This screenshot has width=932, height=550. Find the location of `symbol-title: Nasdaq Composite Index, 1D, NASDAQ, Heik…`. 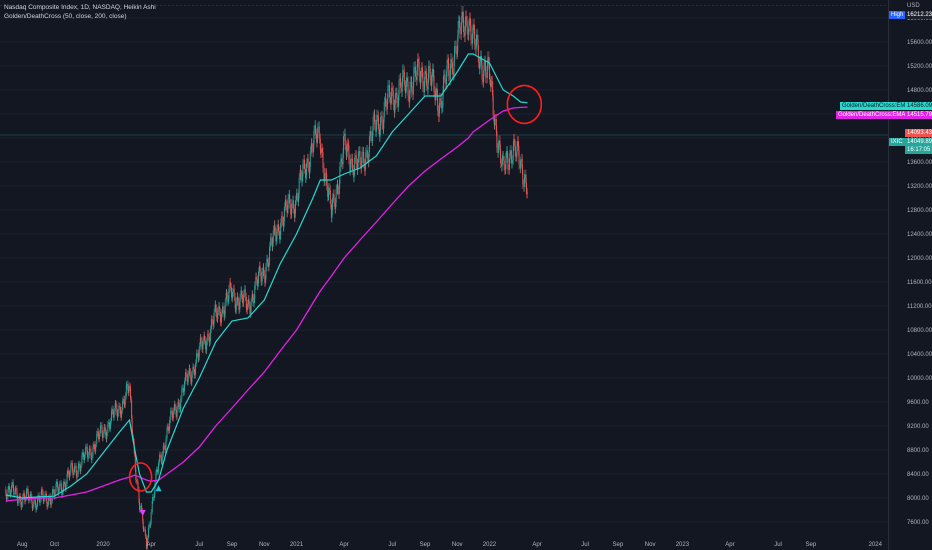

symbol-title: Nasdaq Composite Index, 1D, NASDAQ, Heik… is located at coordinates (80, 7).